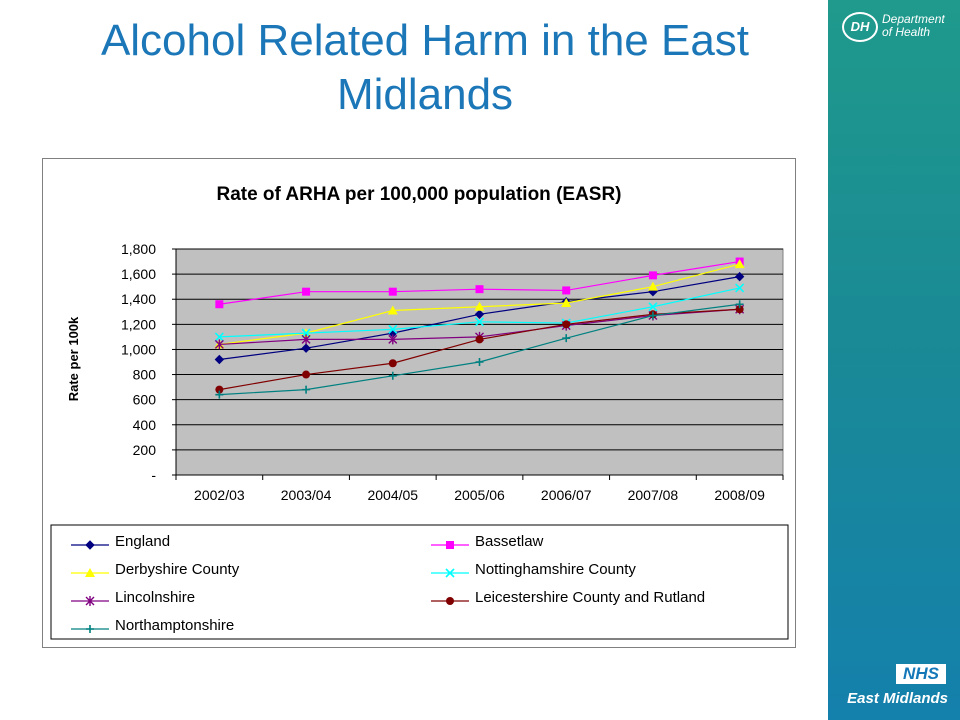  Describe the element at coordinates (739, 495) in the screenshot. I see `x-tick-label: 2008/09` at that location.